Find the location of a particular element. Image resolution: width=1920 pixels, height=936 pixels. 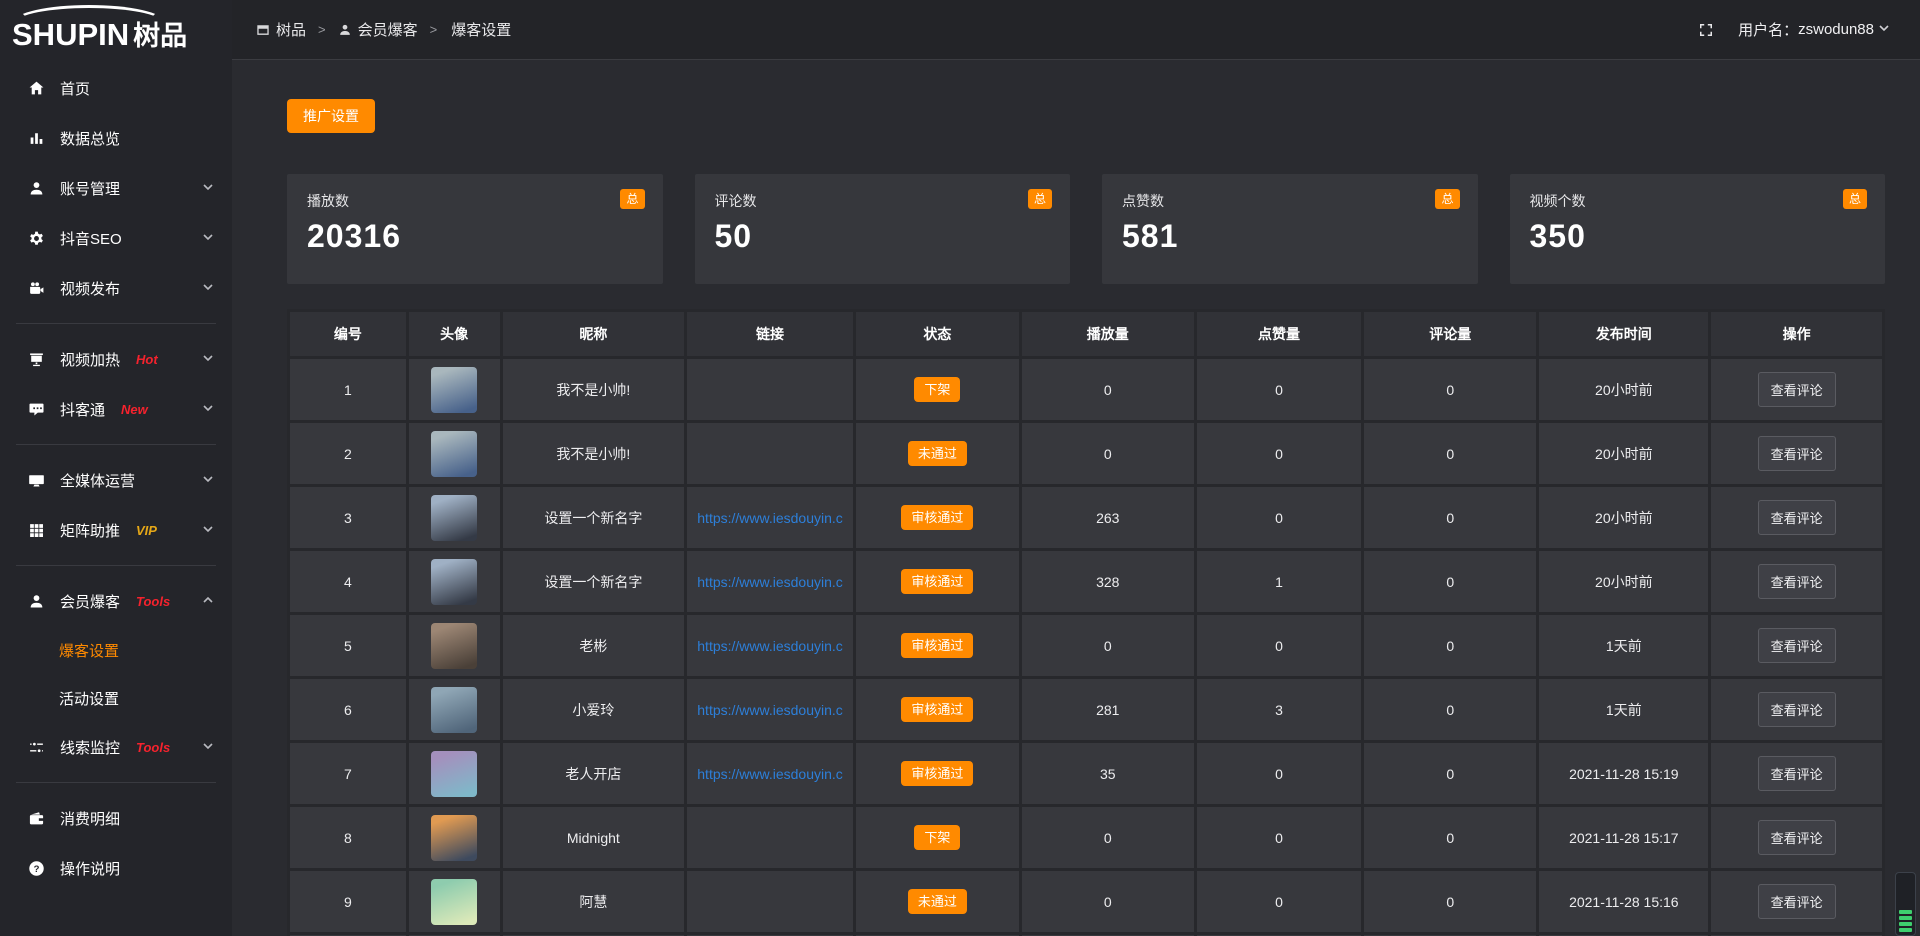

sidebar-item-13: 操作说明 is located at coordinates (116, 868).